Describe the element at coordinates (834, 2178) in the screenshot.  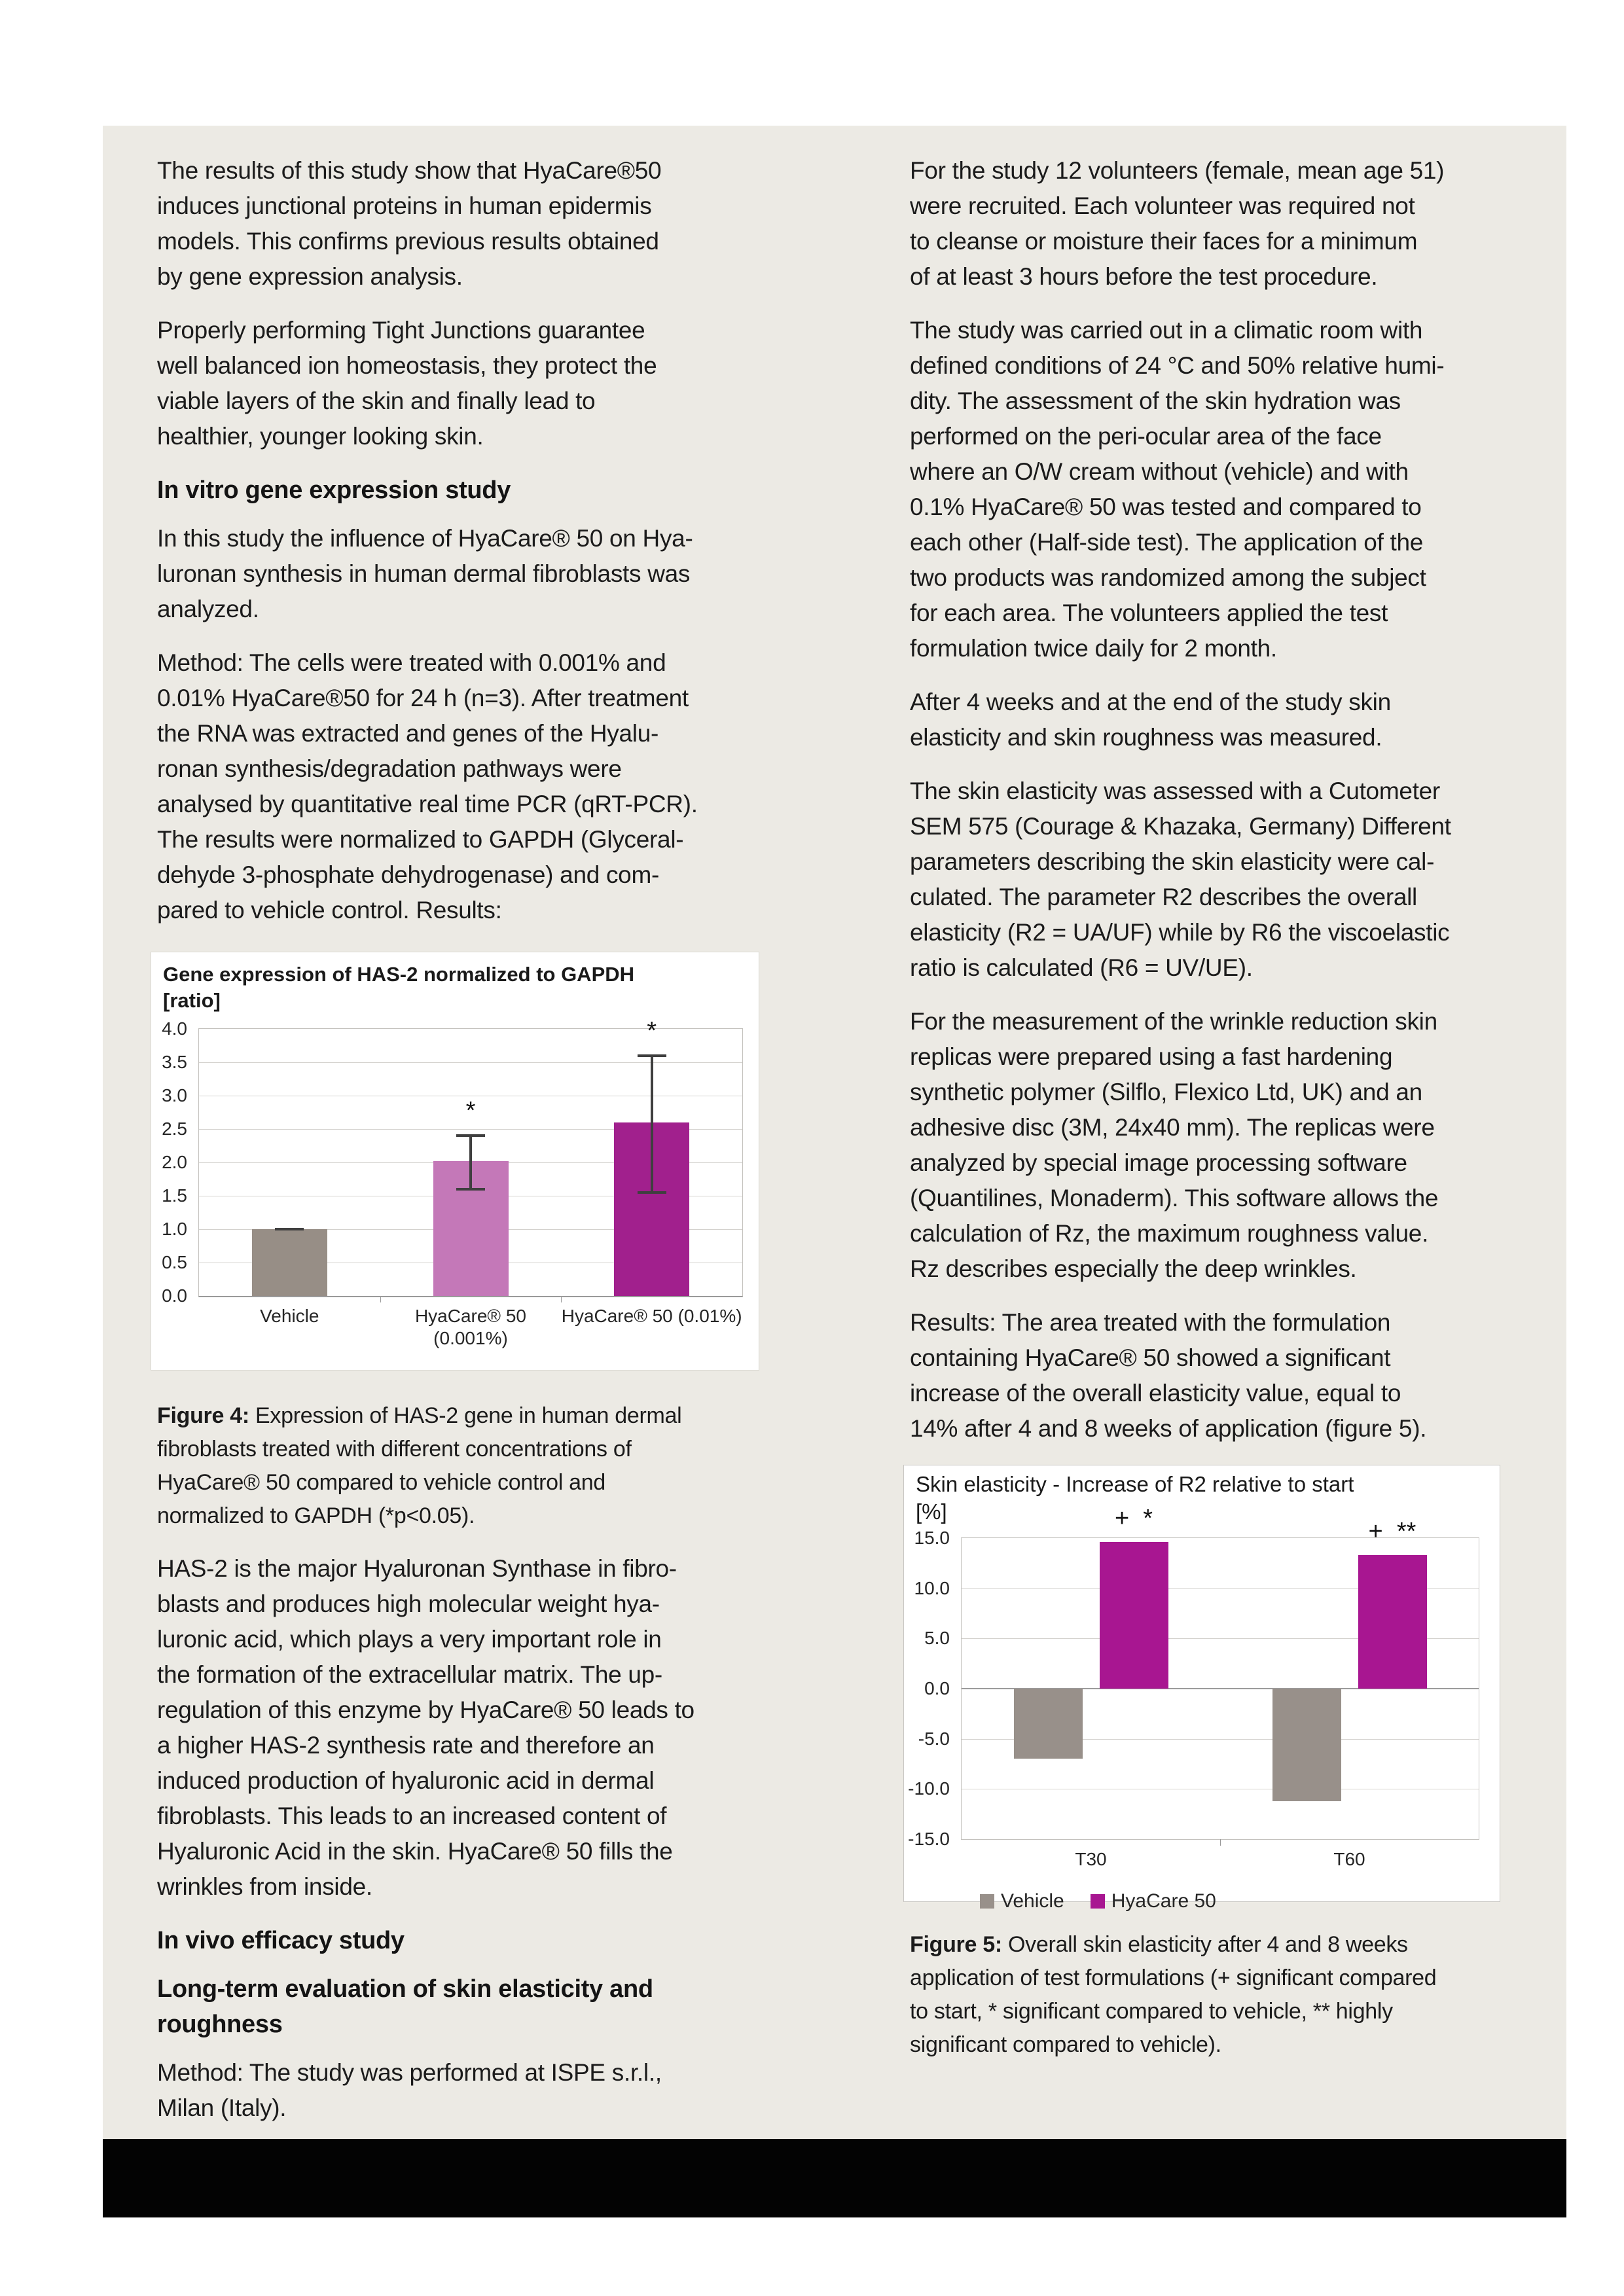
I see `footer-bar` at that location.